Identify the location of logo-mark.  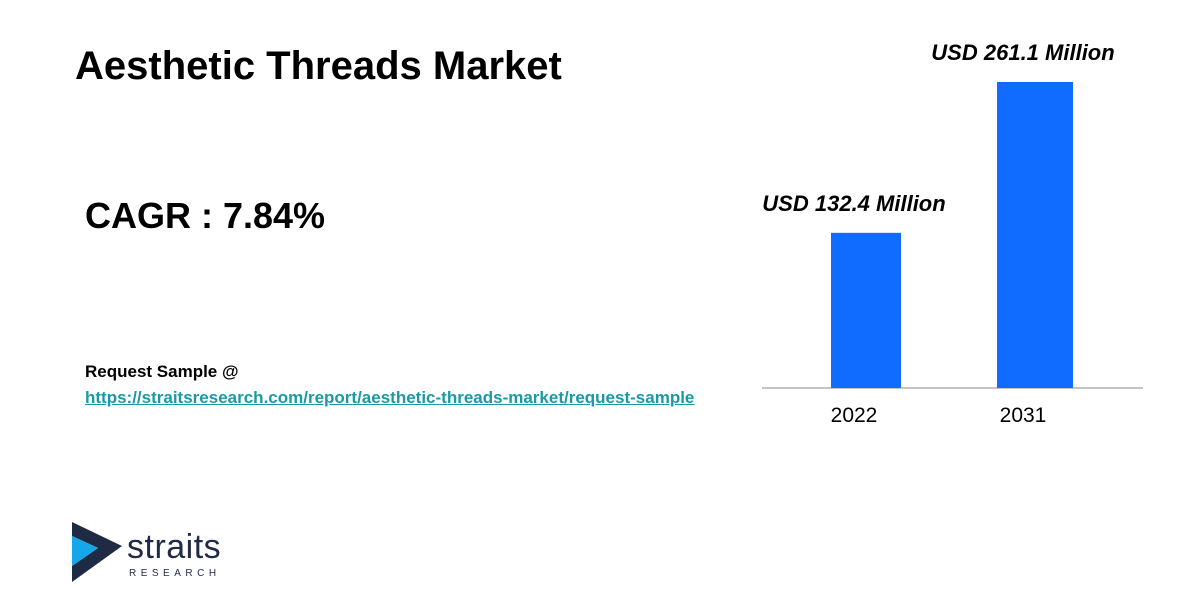
(97, 552).